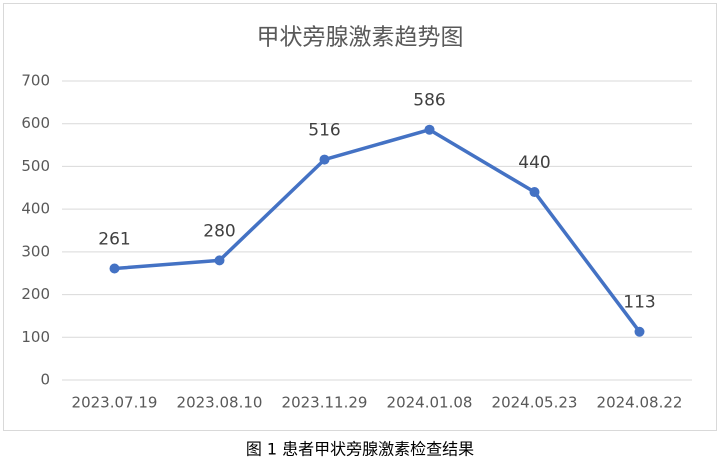  What do you see at coordinates (429, 101) in the screenshot?
I see `data-label: 586` at bounding box center [429, 101].